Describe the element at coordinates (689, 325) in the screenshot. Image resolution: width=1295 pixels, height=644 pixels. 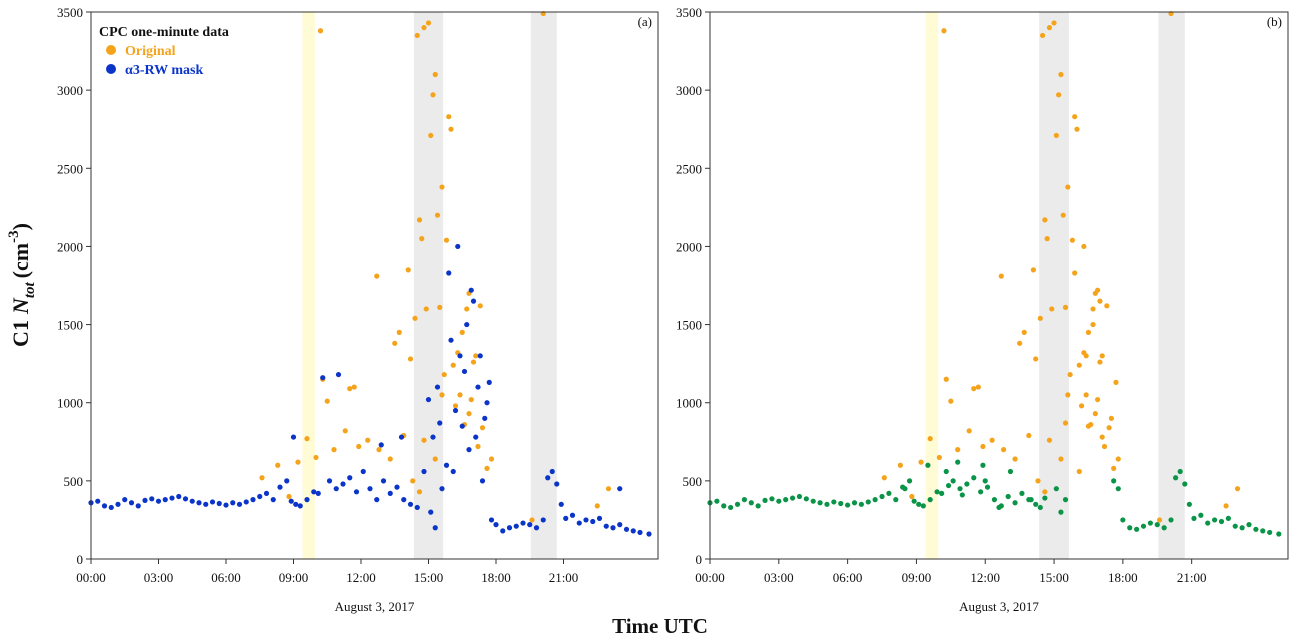
I see `y-tick-label: 1500` at that location.